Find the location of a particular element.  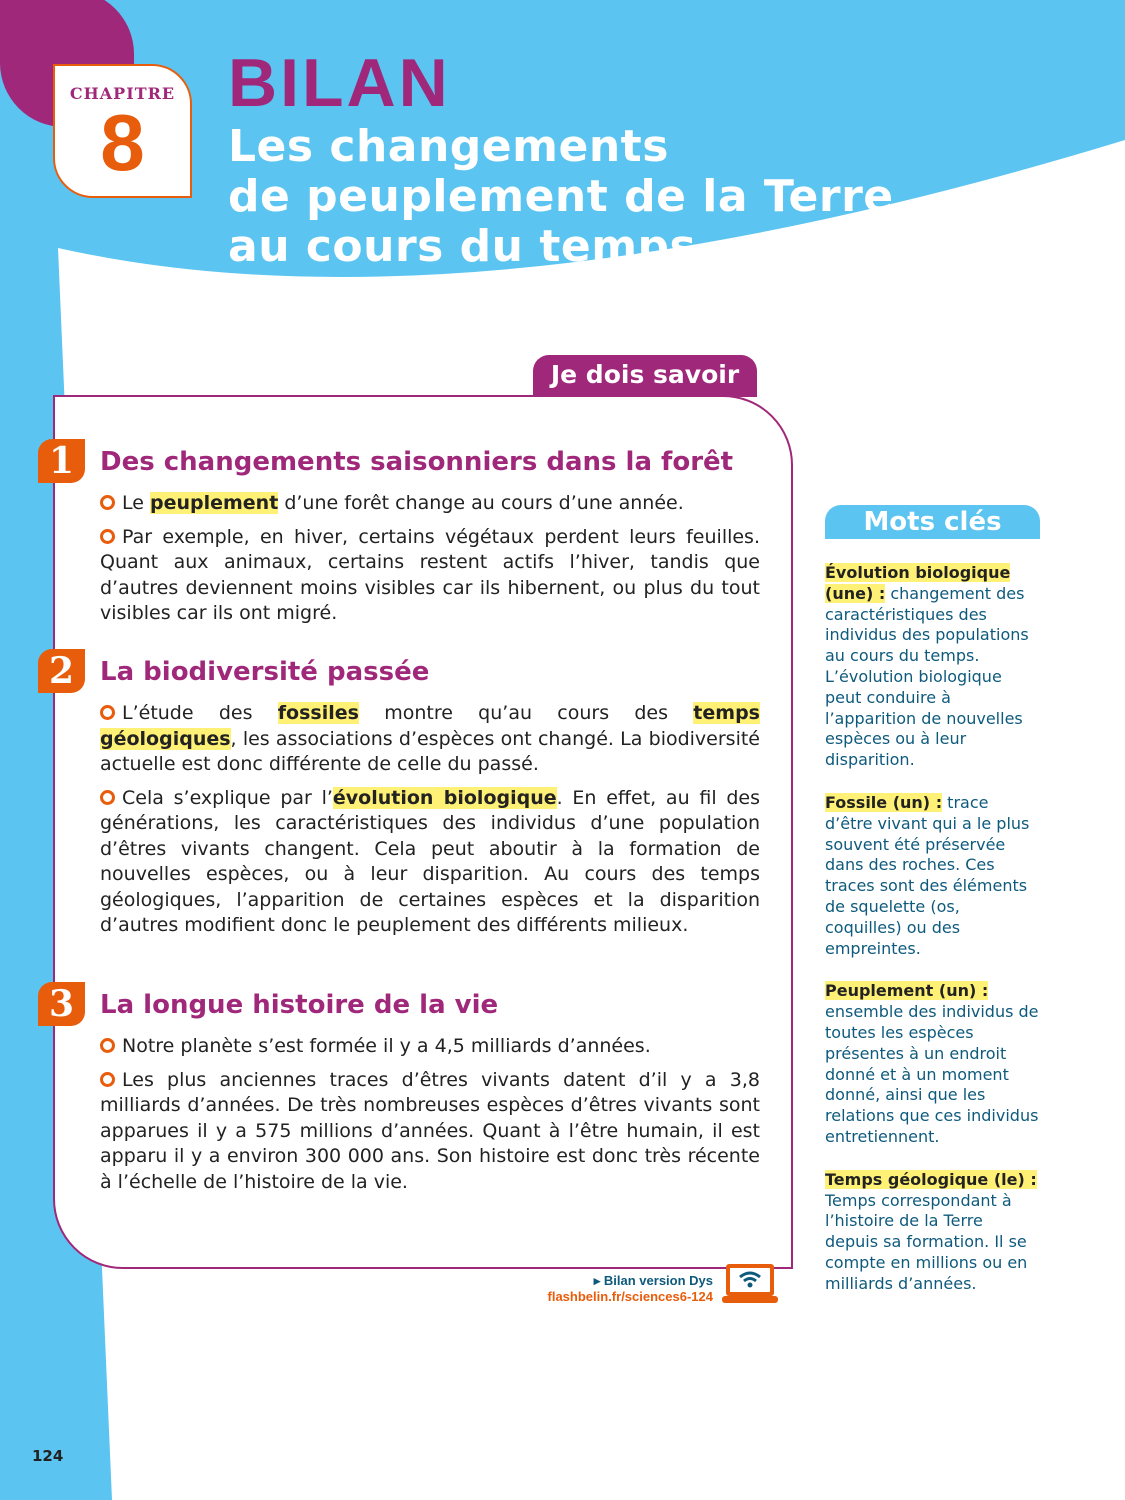

link-label: ▸ Bilan version Dys is located at coordinates (653, 1280).